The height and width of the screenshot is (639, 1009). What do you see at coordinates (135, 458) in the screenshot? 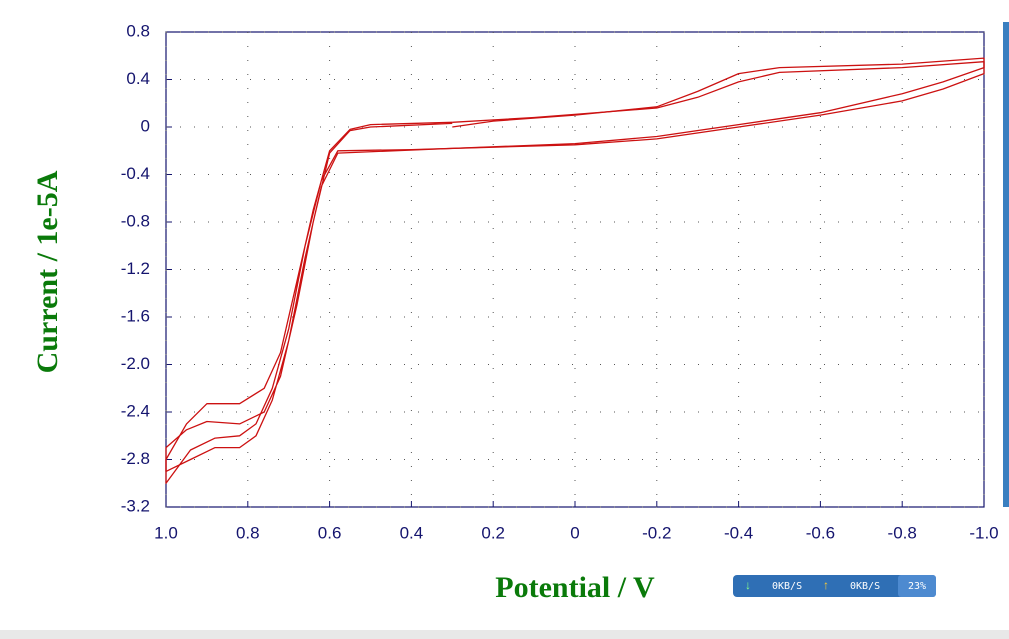
I see `y-tick-label: -2.8` at bounding box center [135, 458].